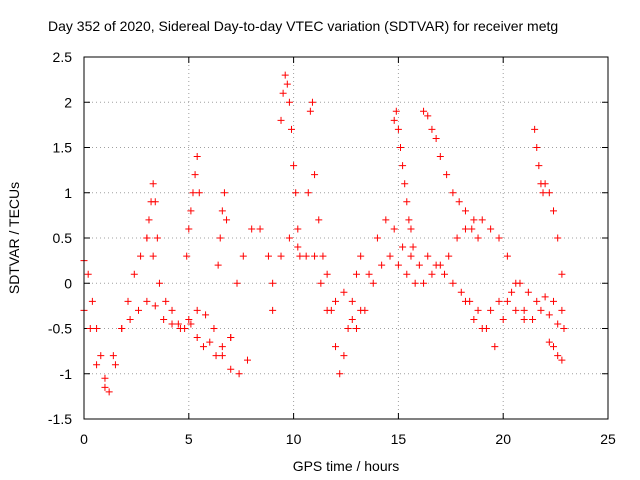 This screenshot has height=480, width=640. I want to click on x-tick-label: 20, so click(503, 439).